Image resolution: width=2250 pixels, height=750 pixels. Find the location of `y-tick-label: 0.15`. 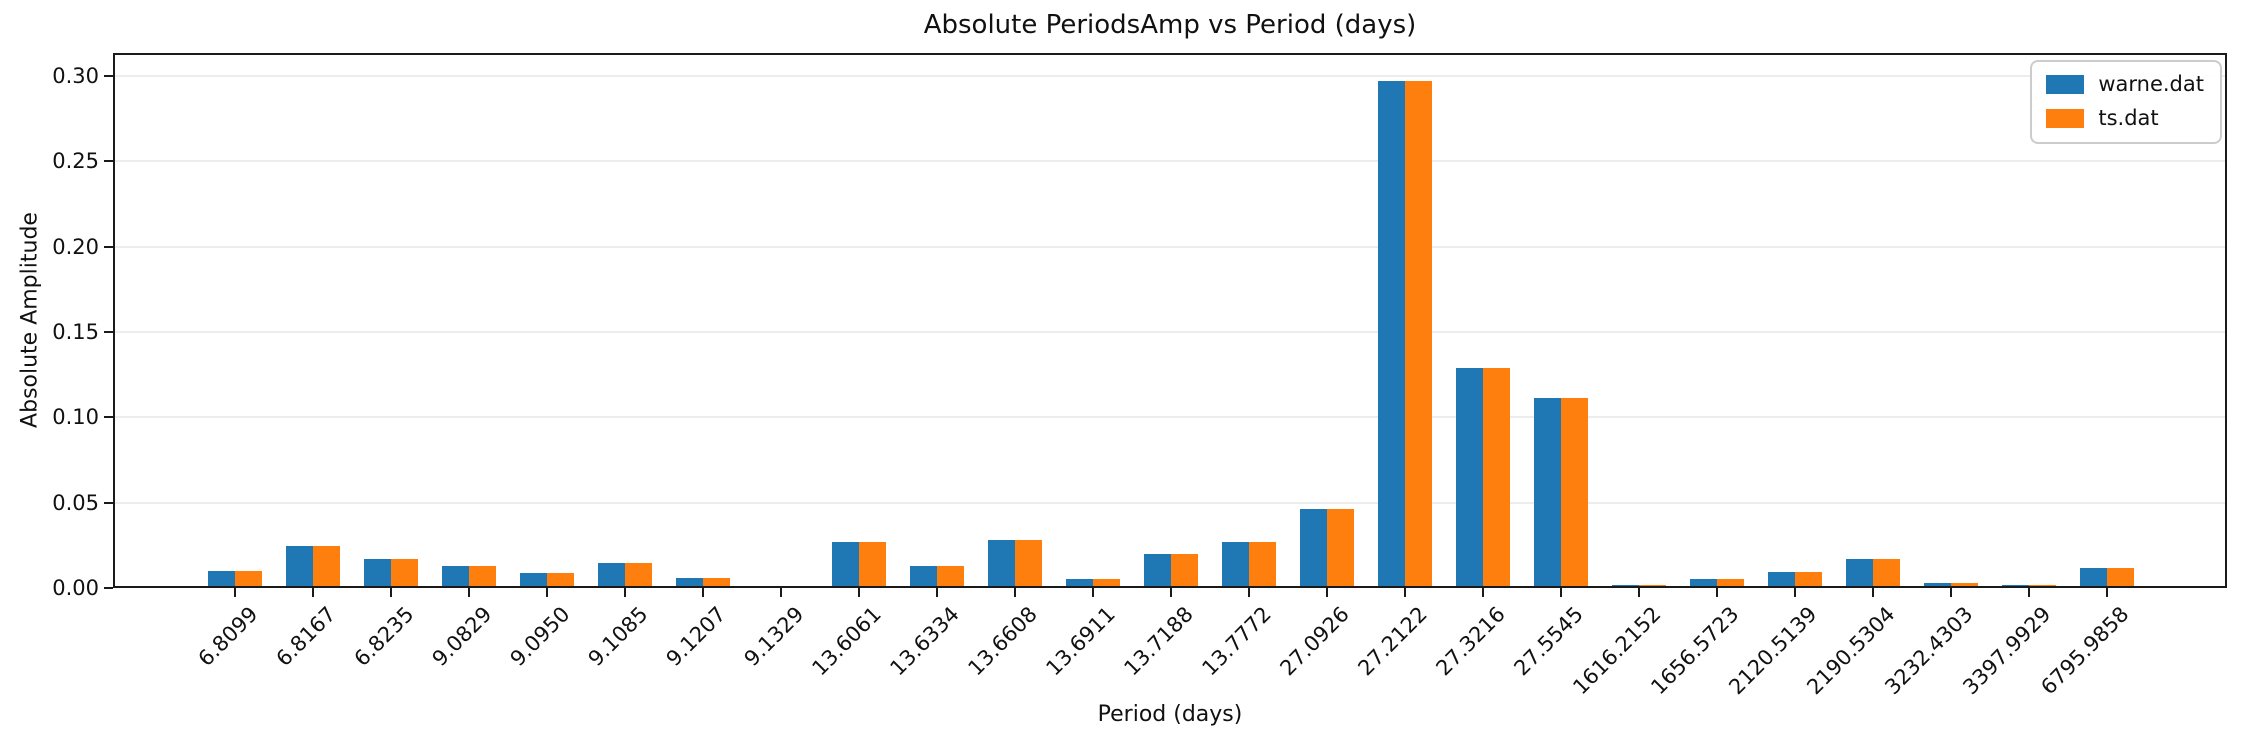

y-tick-label: 0.15 is located at coordinates (75, 332).